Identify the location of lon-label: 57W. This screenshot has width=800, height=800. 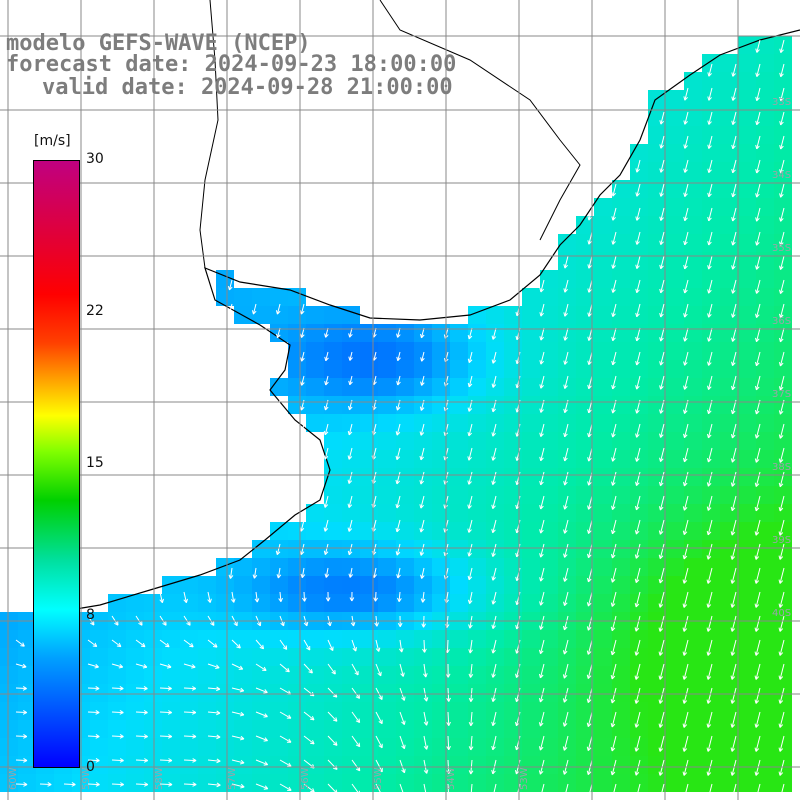
(232, 778).